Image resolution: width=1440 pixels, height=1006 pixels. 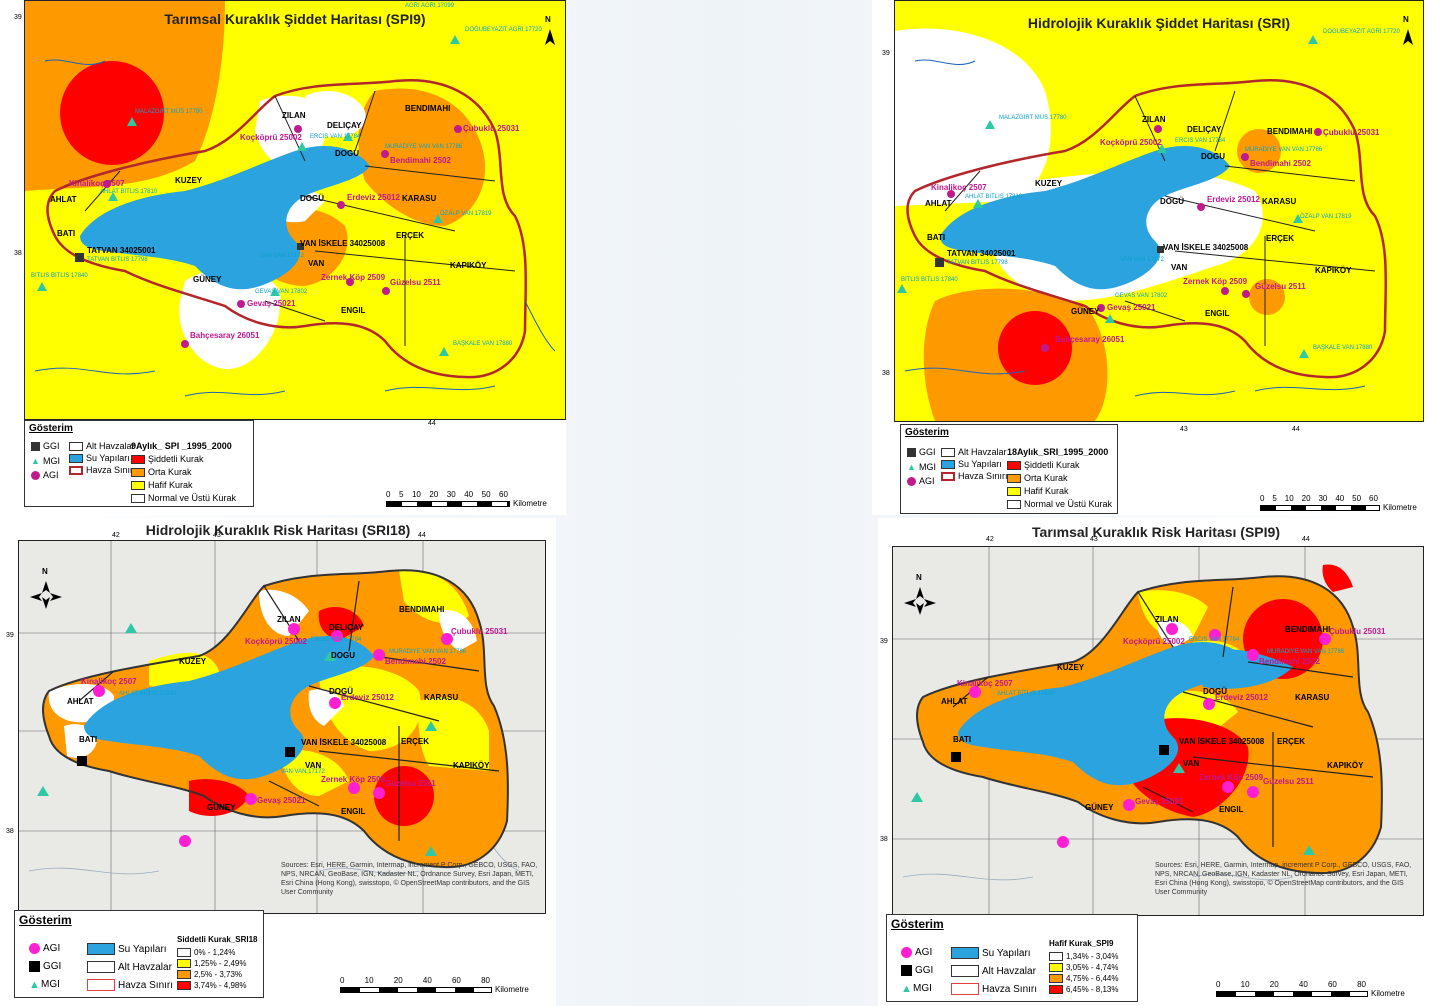 What do you see at coordinates (370, 708) in the screenshot?
I see `mild-zone` at bounding box center [370, 708].